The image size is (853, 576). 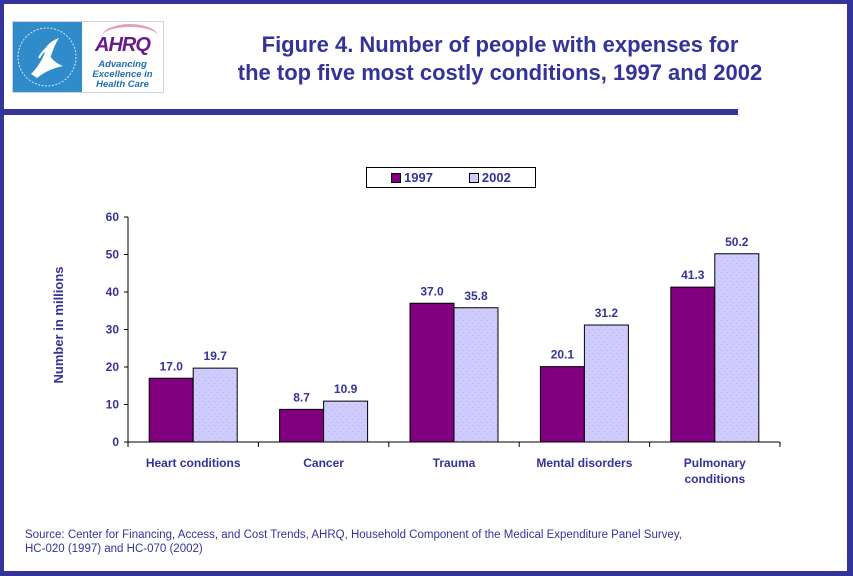 I want to click on legend-swatch-2002, so click(x=473, y=177).